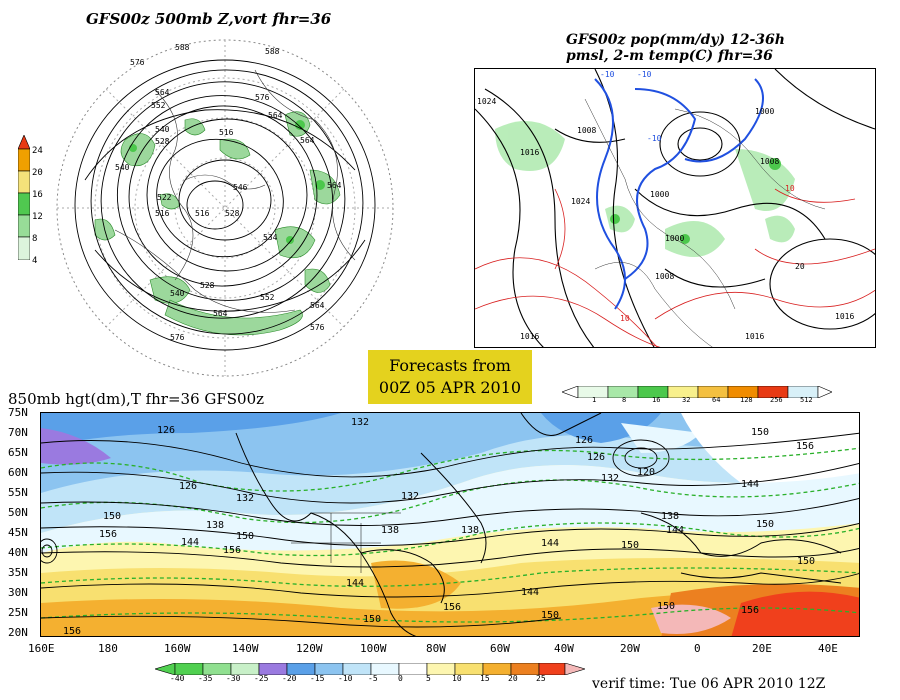 This screenshot has height=700, width=900. I want to click on lon-label: 180, so click(108, 648).